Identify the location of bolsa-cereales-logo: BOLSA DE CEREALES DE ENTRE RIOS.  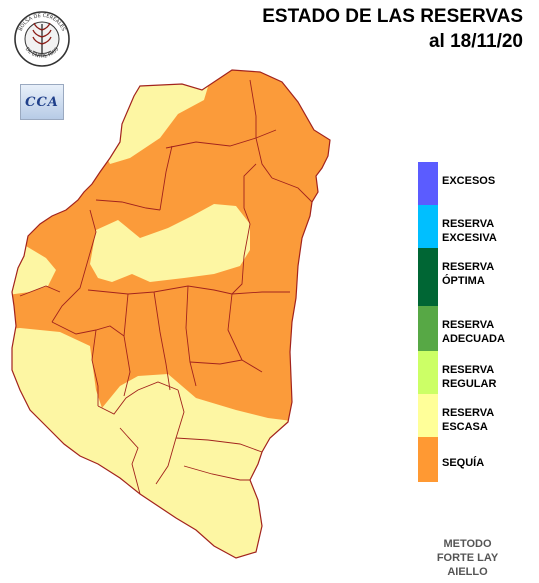
(42, 39).